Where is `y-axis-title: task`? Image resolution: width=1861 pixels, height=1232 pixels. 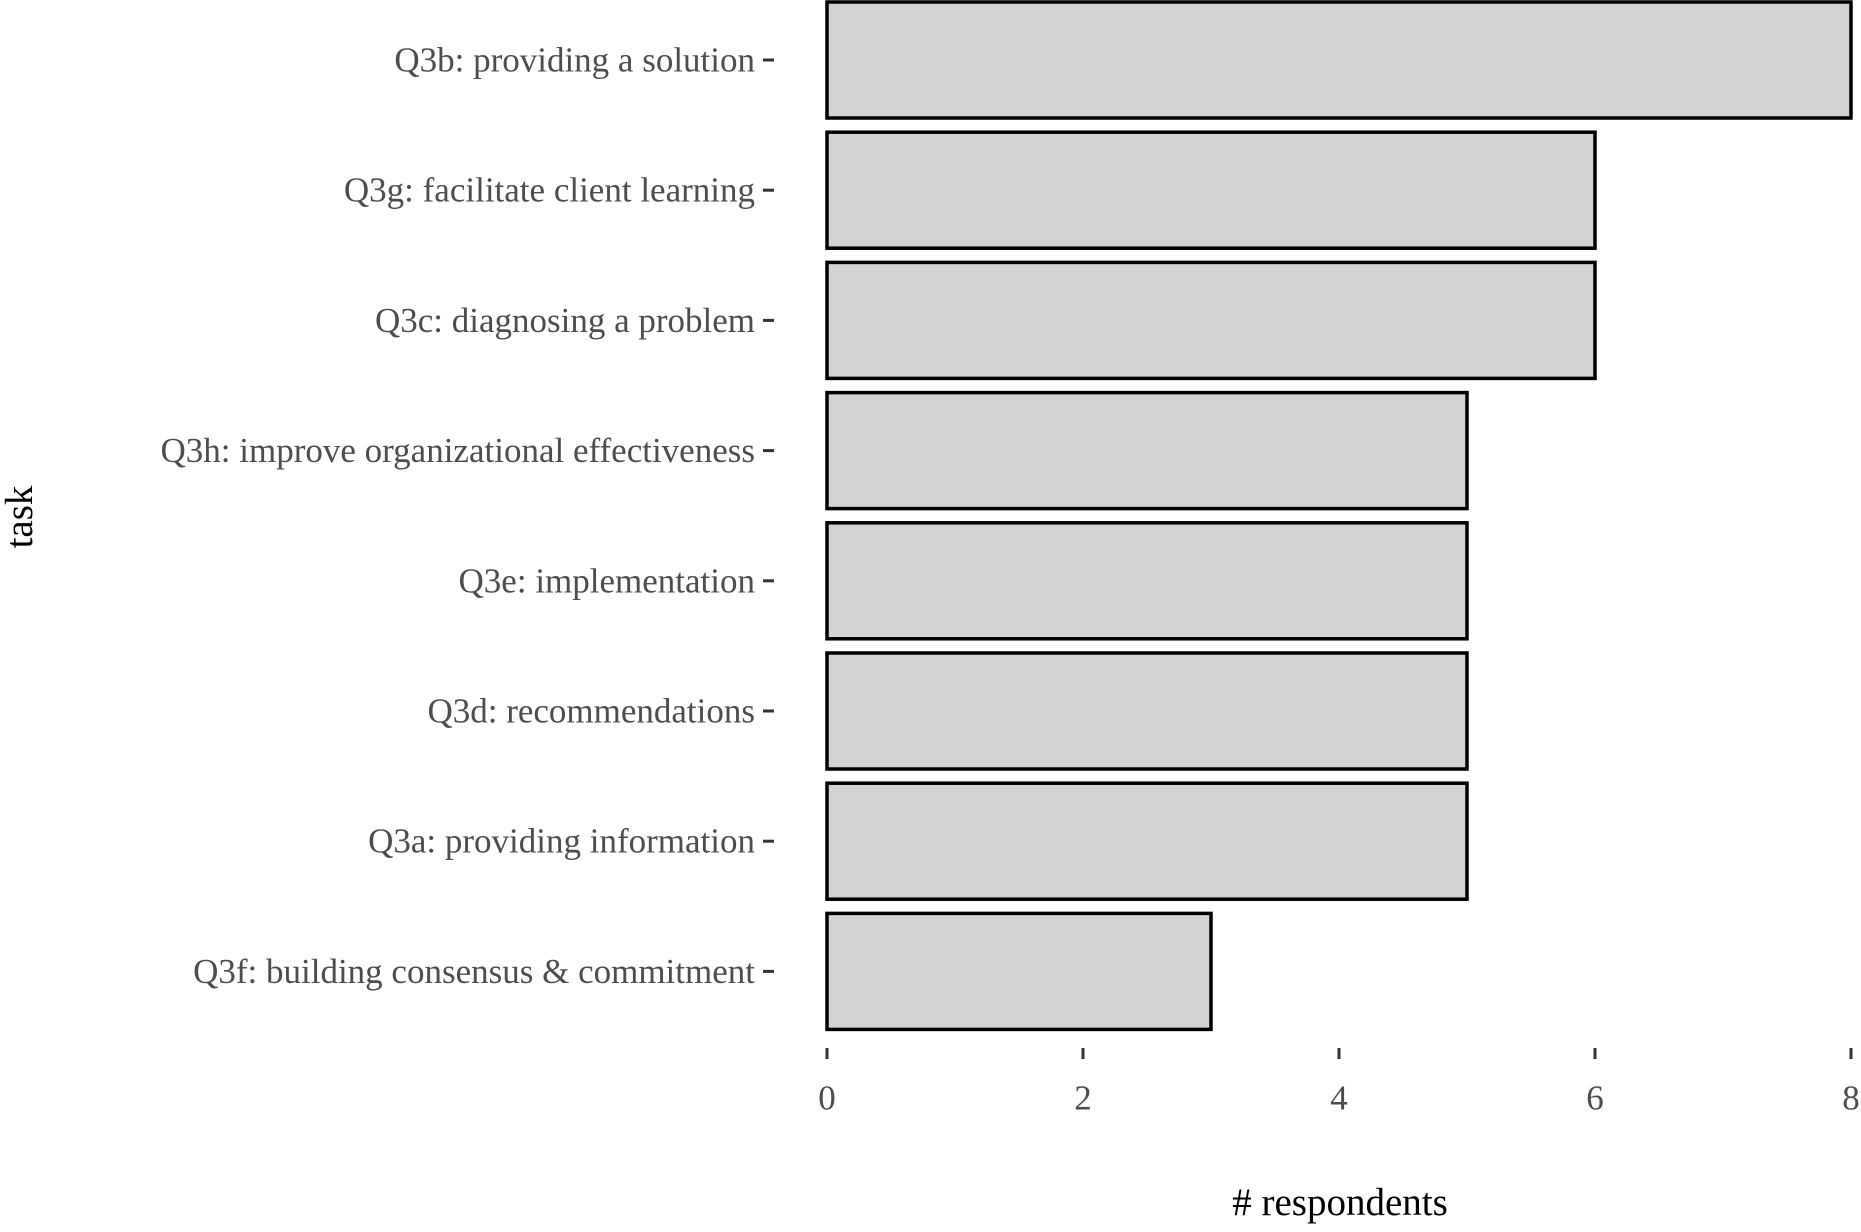 y-axis-title: task is located at coordinates (20, 516).